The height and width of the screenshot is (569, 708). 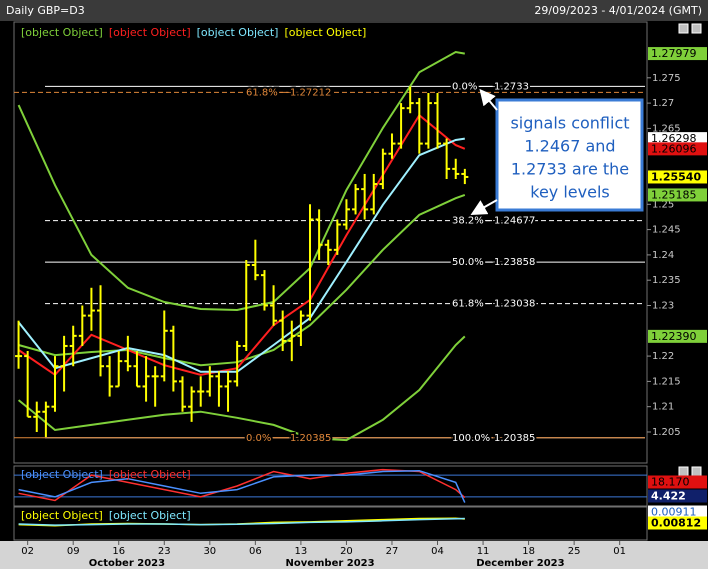 I want to click on fib-price: 1.23858, so click(x=514, y=262).